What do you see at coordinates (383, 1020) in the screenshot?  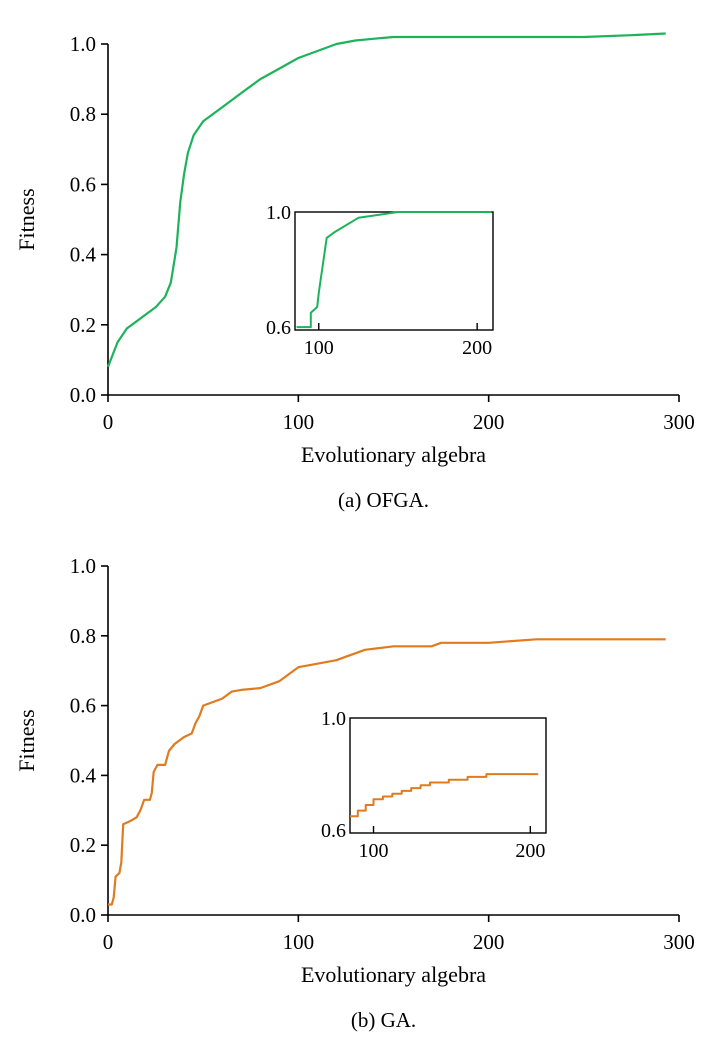 I see `figure-caption: (b) GA.` at bounding box center [383, 1020].